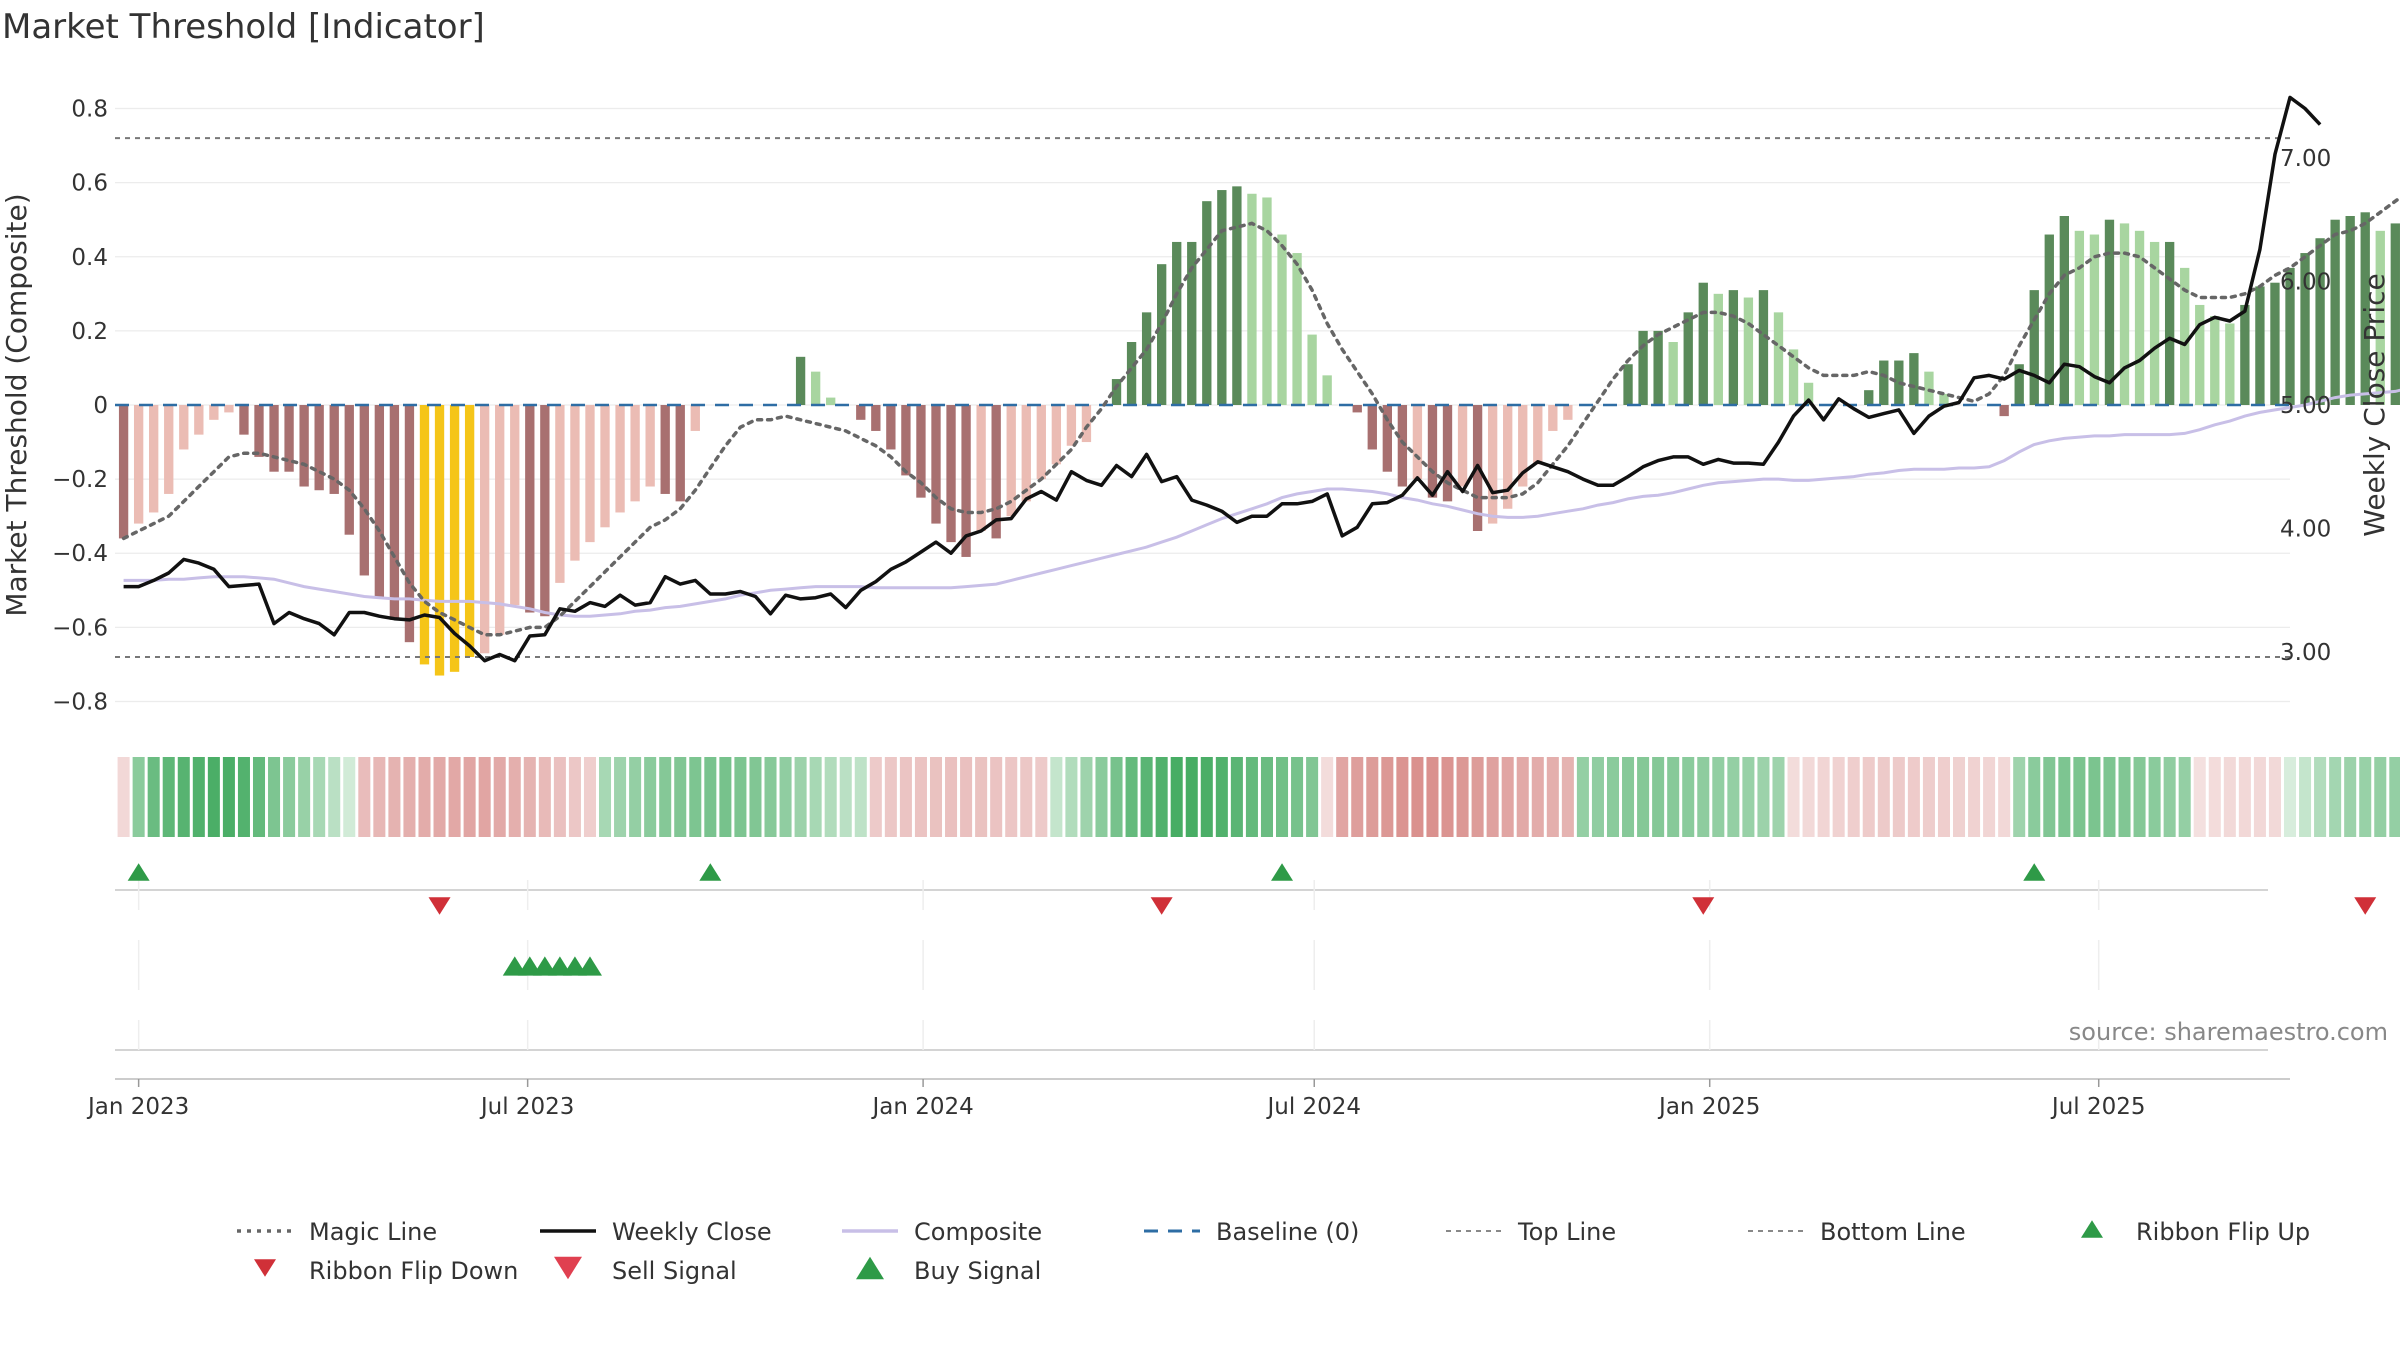 The height and width of the screenshot is (1350, 2400). What do you see at coordinates (373, 1232) in the screenshot?
I see `legend-label: Magic Line` at bounding box center [373, 1232].